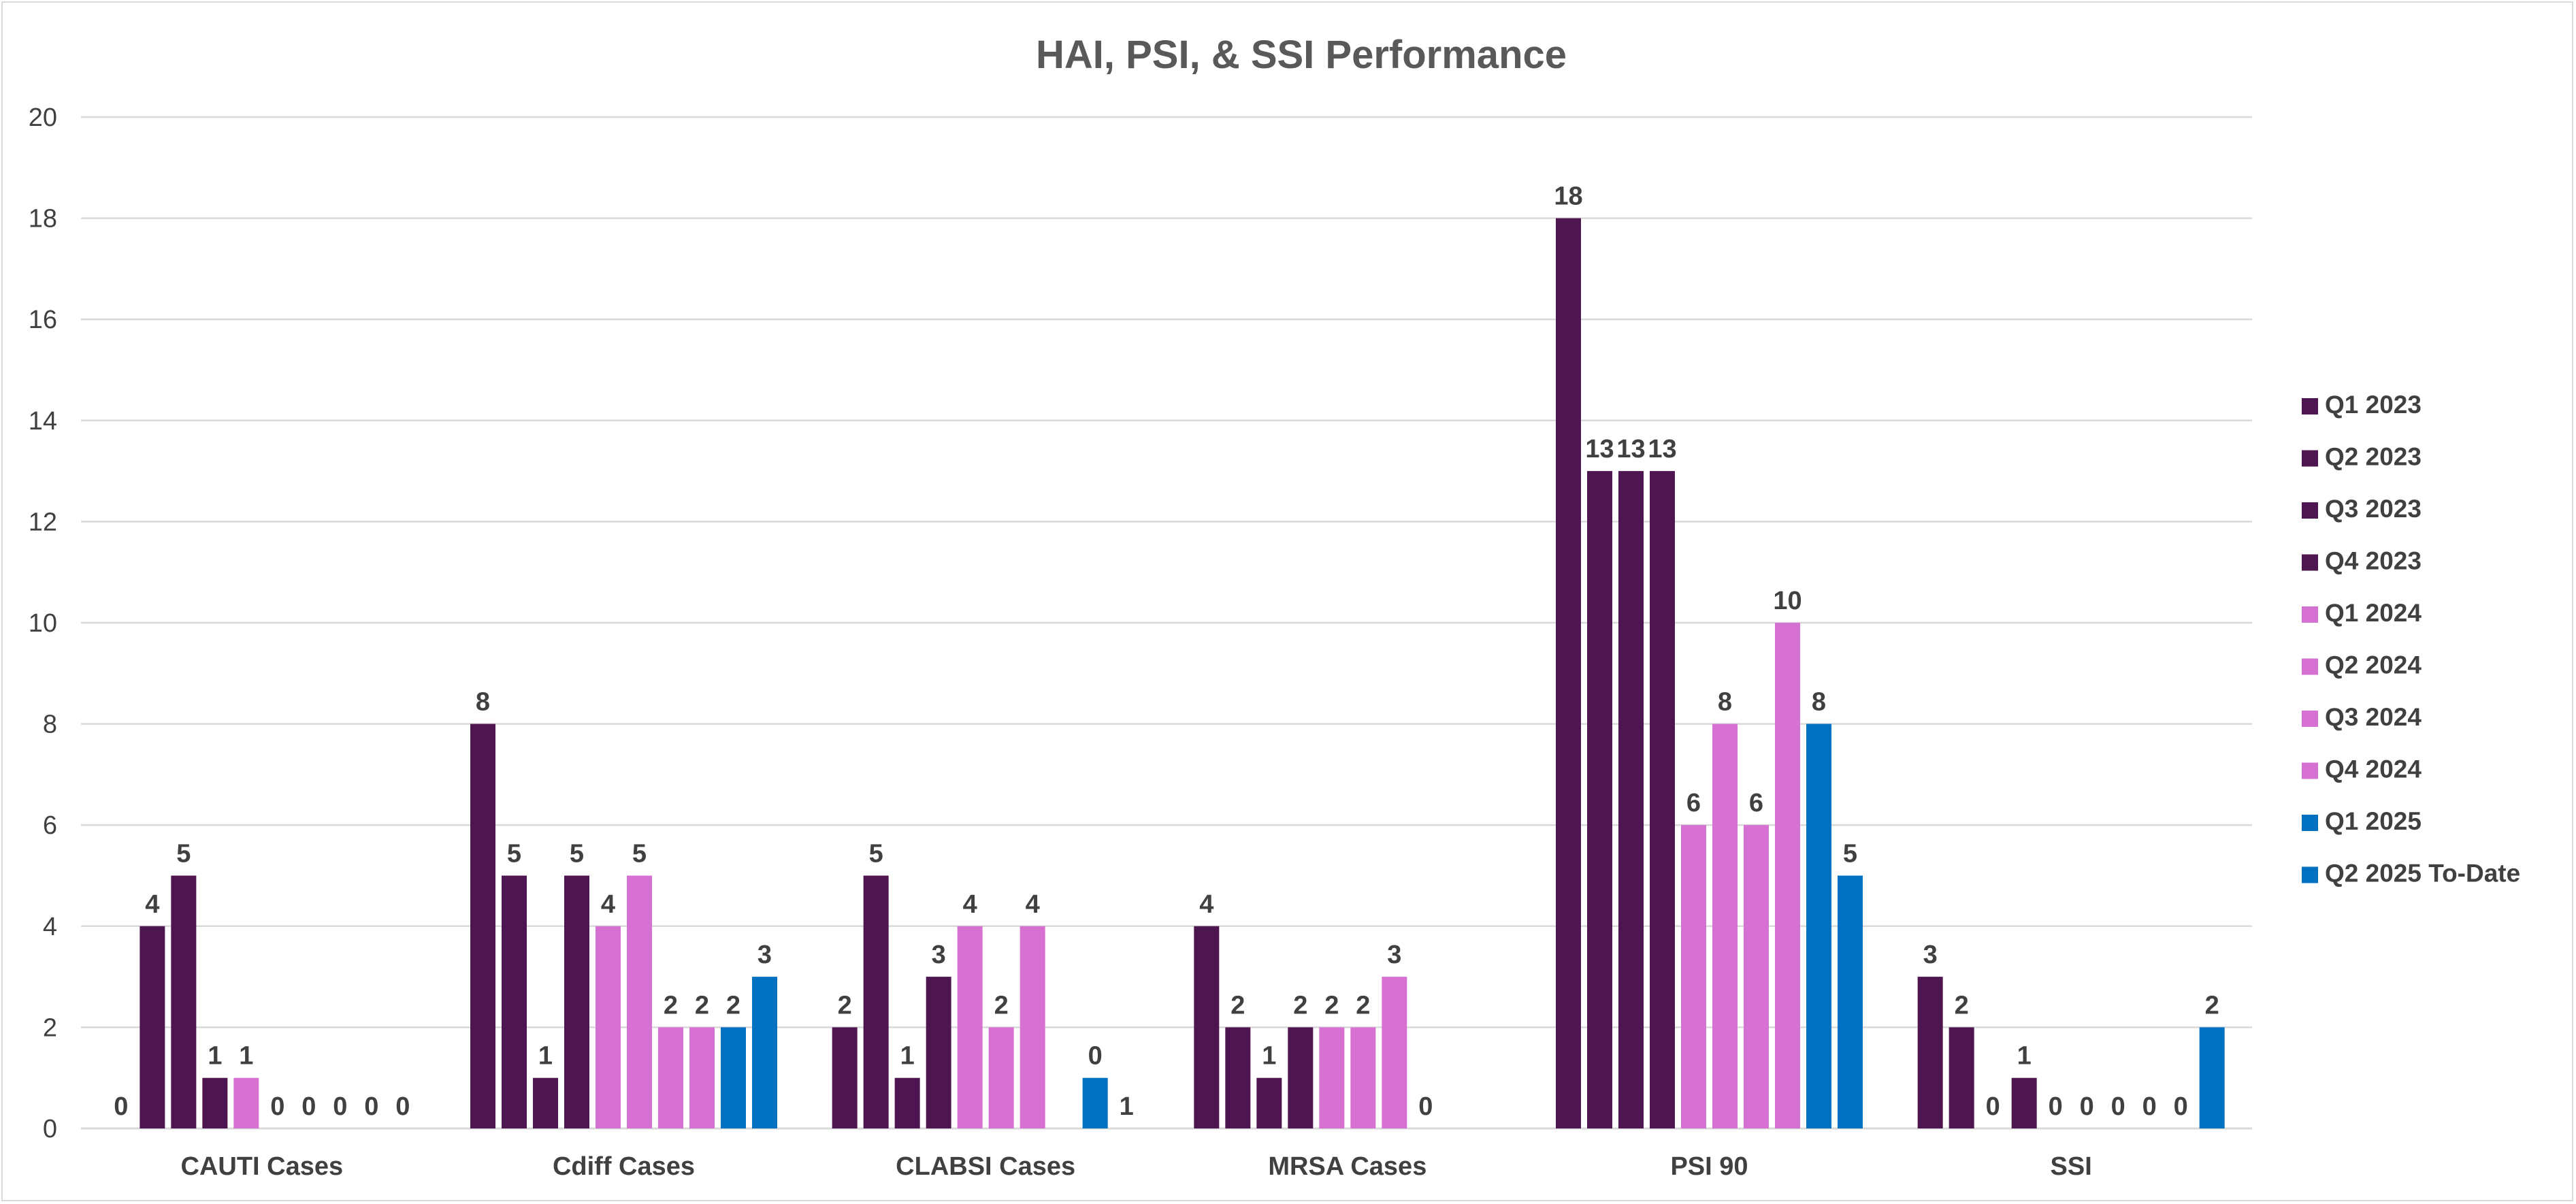 The height and width of the screenshot is (1204, 2576). Describe the element at coordinates (43, 118) in the screenshot. I see `y-tick-label: 20` at that location.